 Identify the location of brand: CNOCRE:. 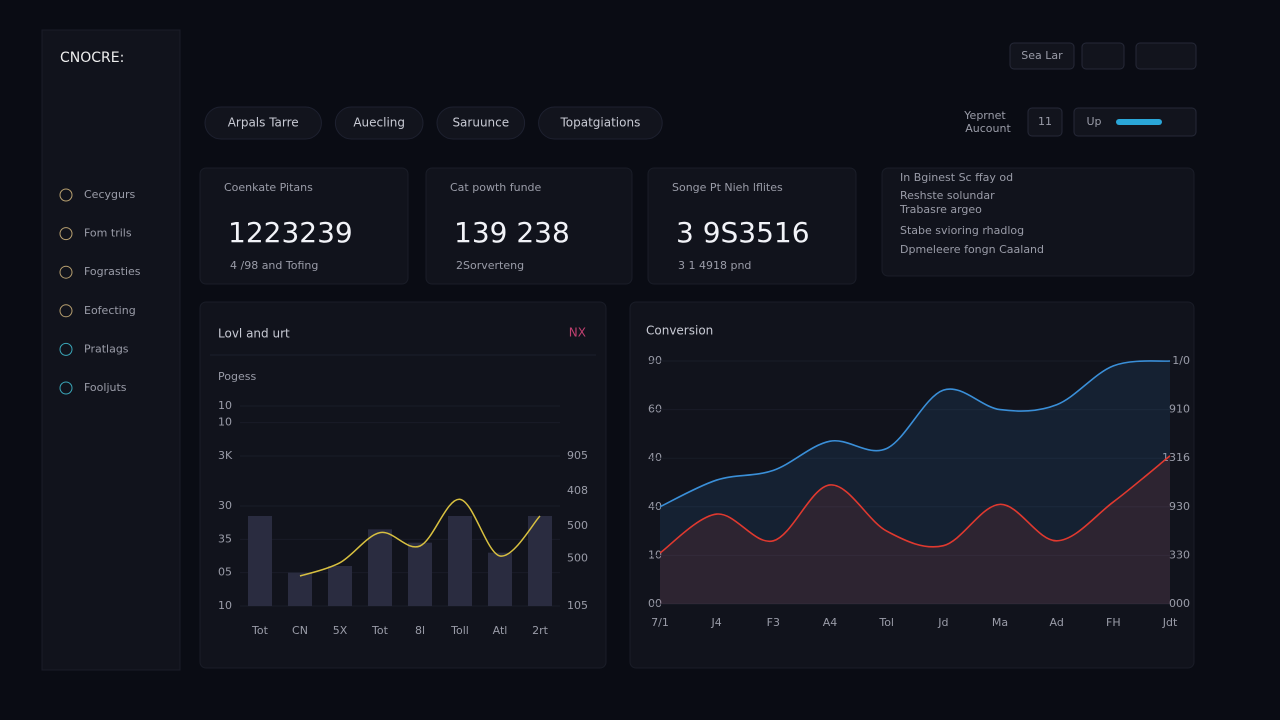
(92, 58).